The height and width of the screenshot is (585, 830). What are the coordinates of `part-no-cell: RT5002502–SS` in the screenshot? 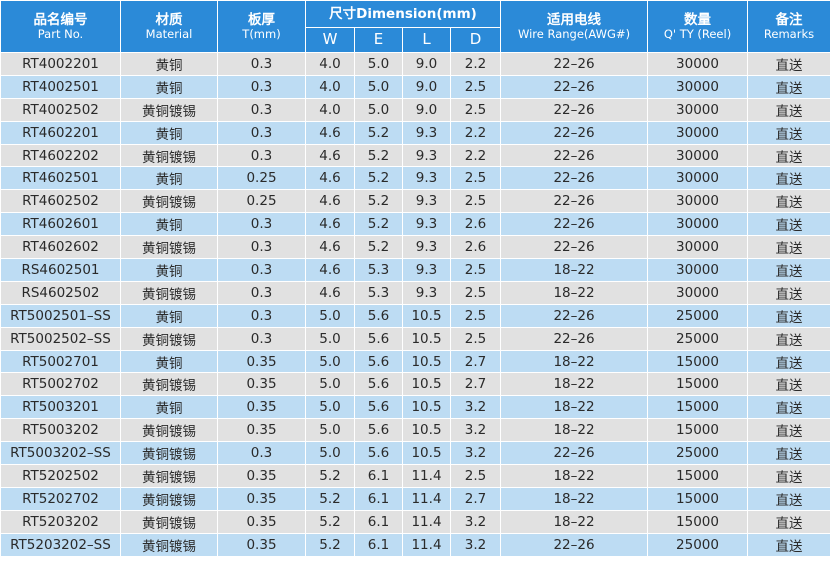 It's located at (60, 338).